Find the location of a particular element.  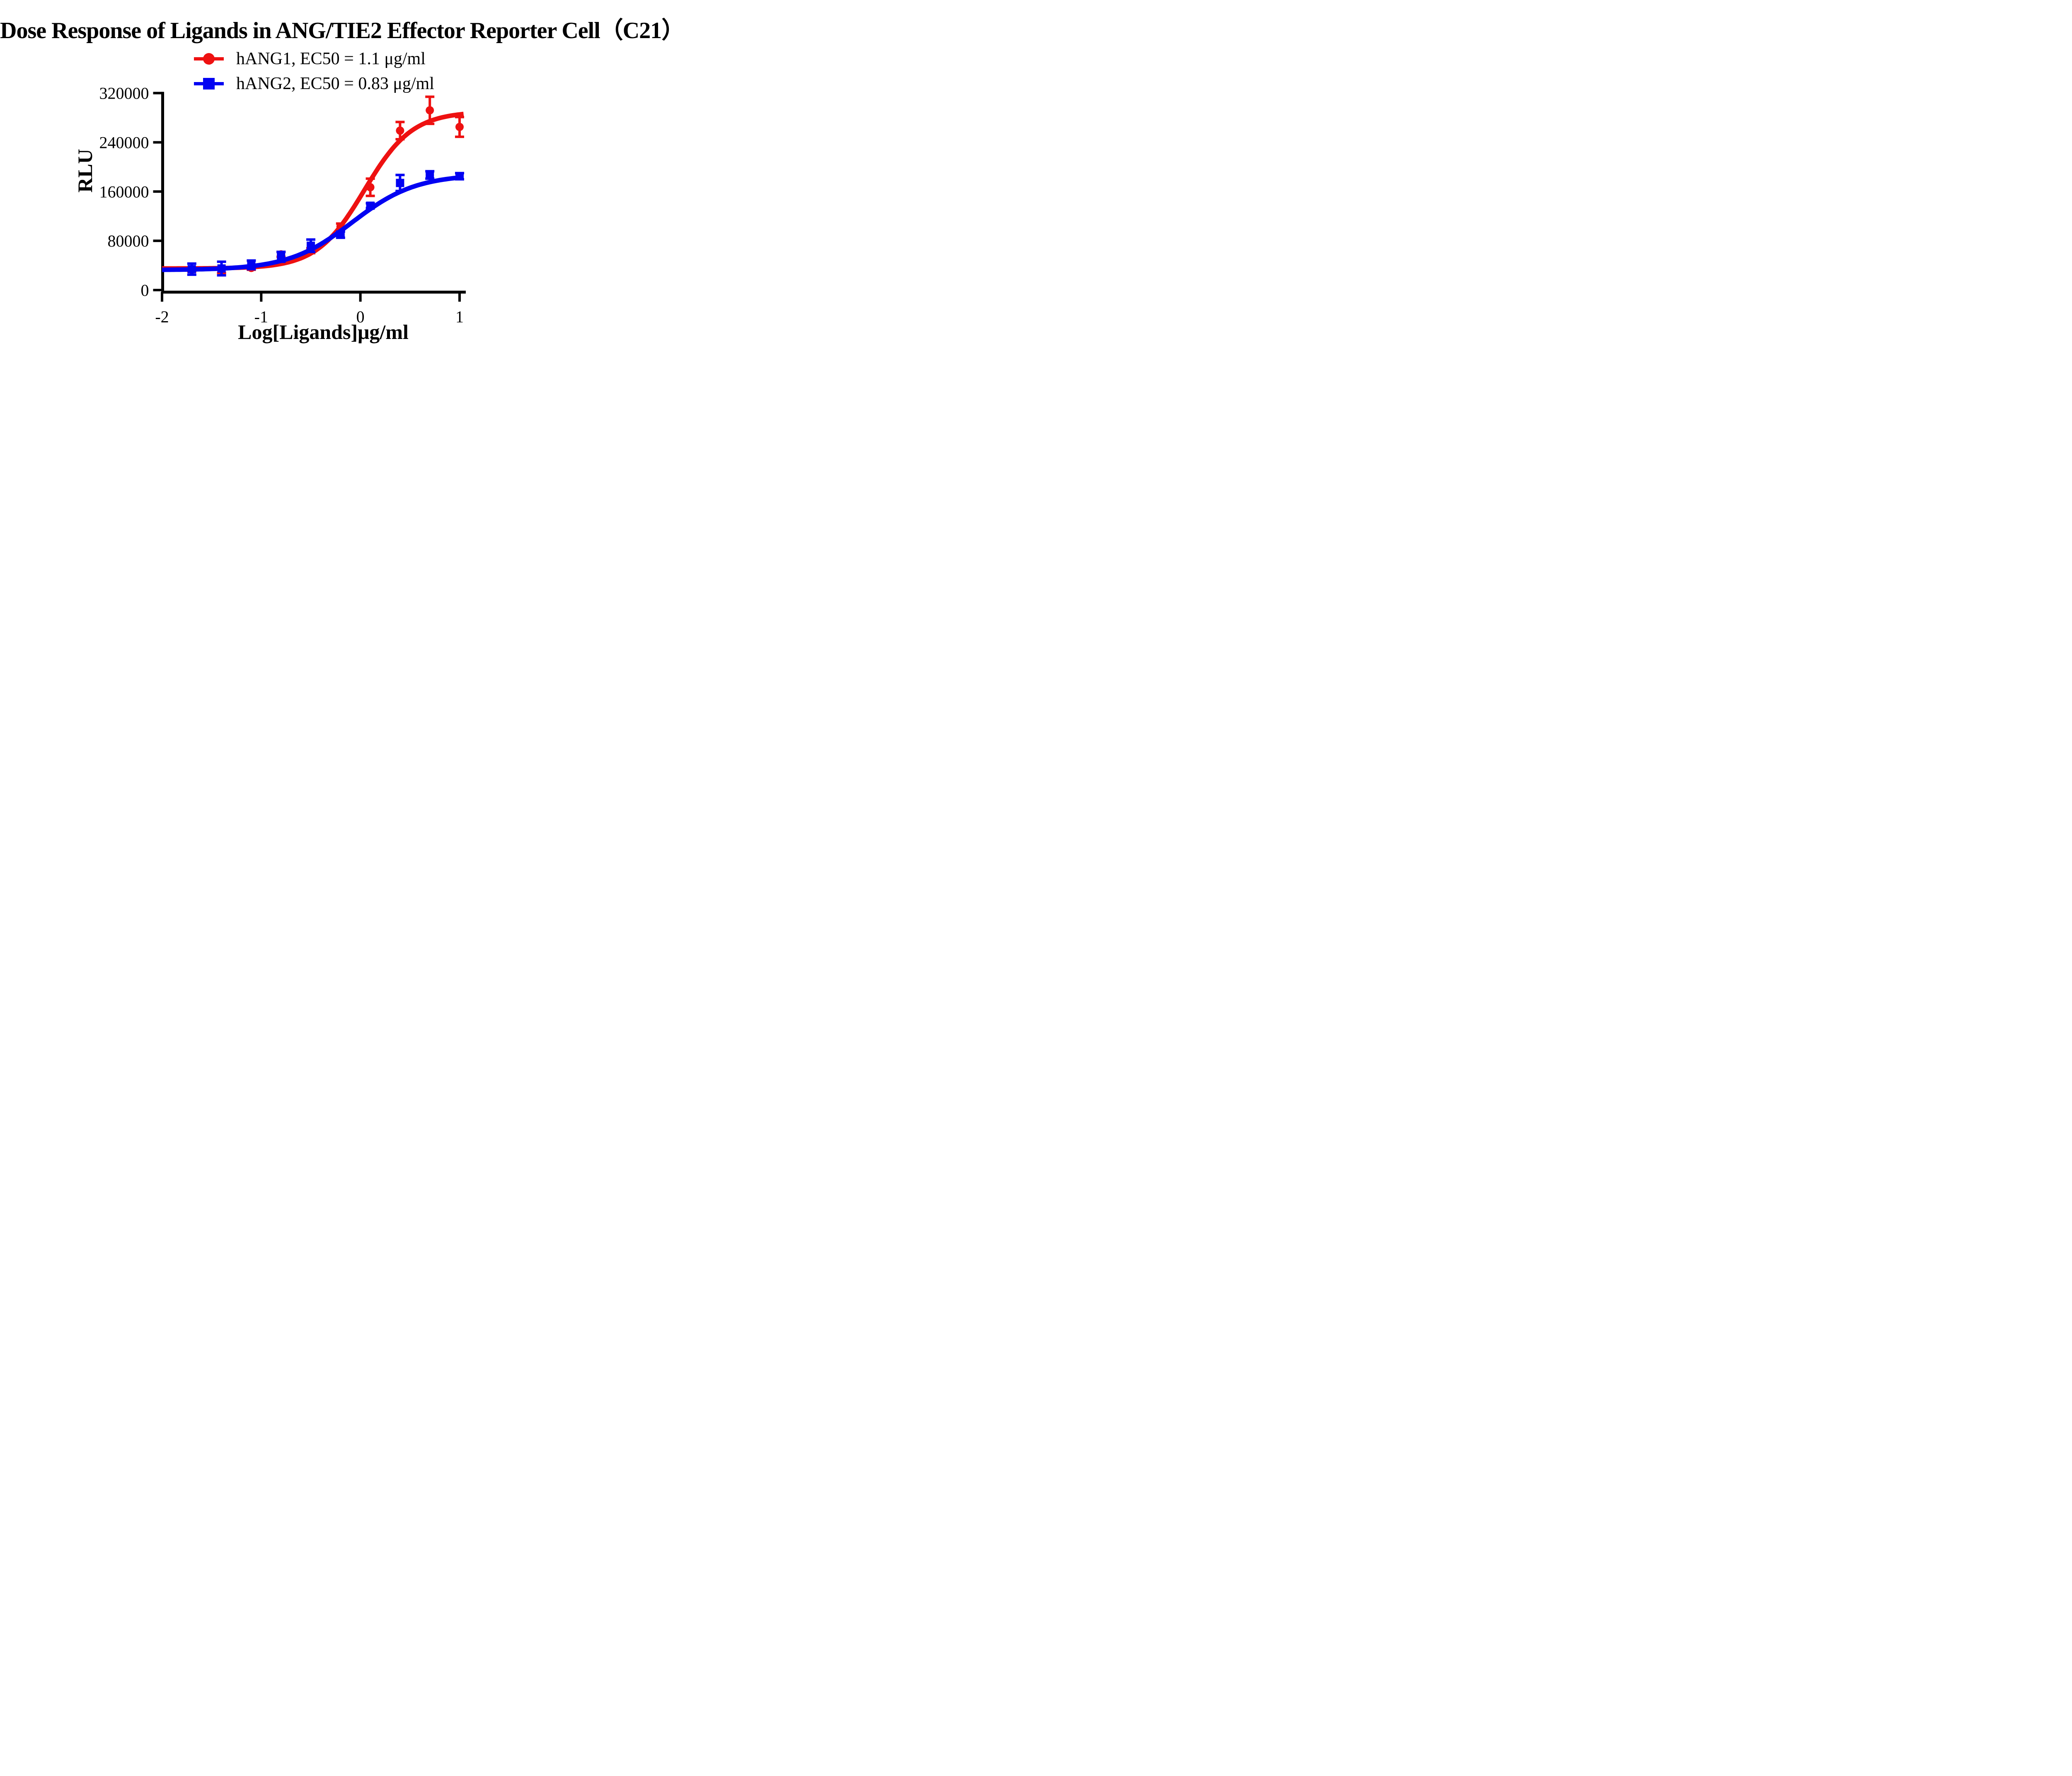

y-tick-label: 160000 is located at coordinates (124, 192).